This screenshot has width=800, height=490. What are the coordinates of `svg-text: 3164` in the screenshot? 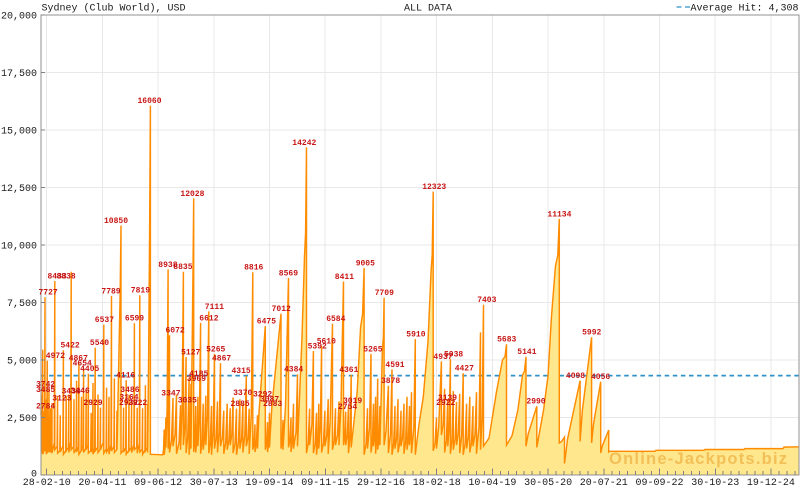 It's located at (128, 398).